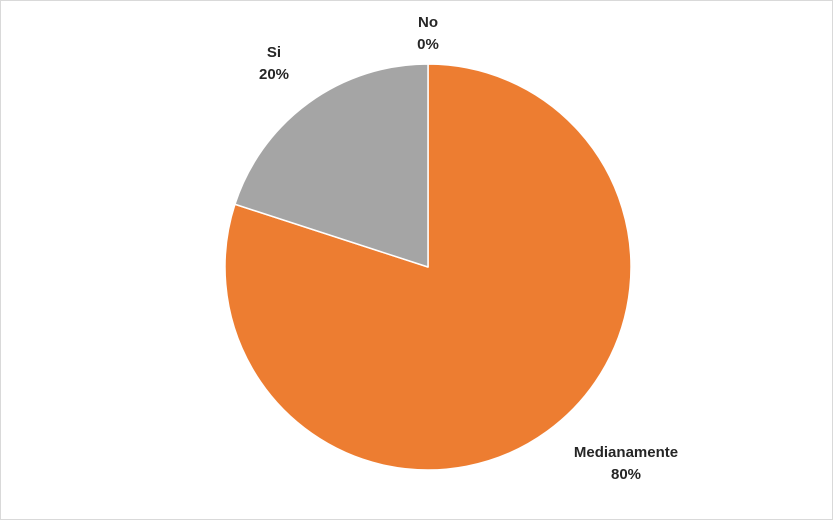  What do you see at coordinates (428, 22) in the screenshot?
I see `data-label-category: No` at bounding box center [428, 22].